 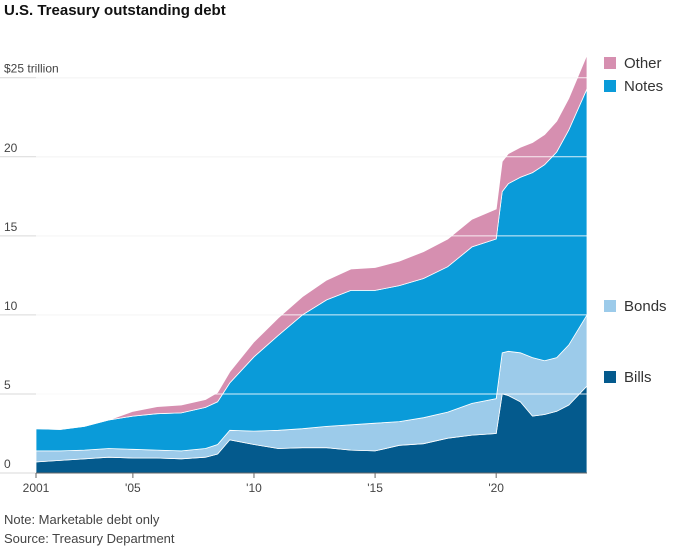 I want to click on legend: Other Notes Bonds Bills, so click(x=635, y=220).